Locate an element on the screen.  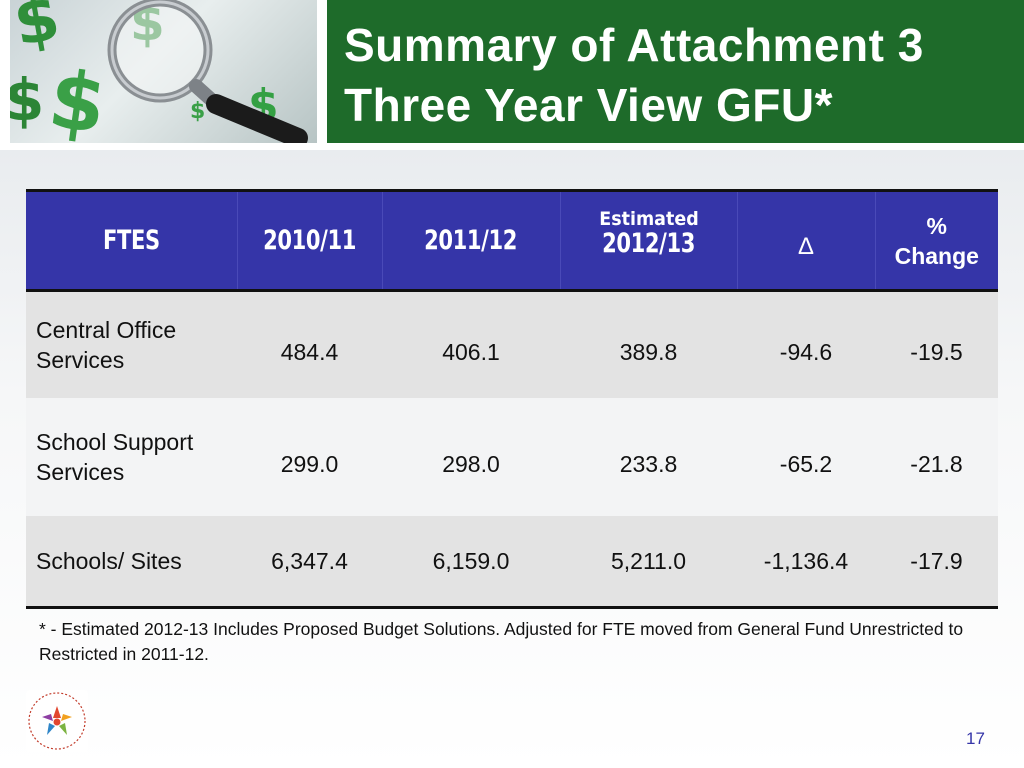
school-district-logo-icon is located at coordinates (57, 721).